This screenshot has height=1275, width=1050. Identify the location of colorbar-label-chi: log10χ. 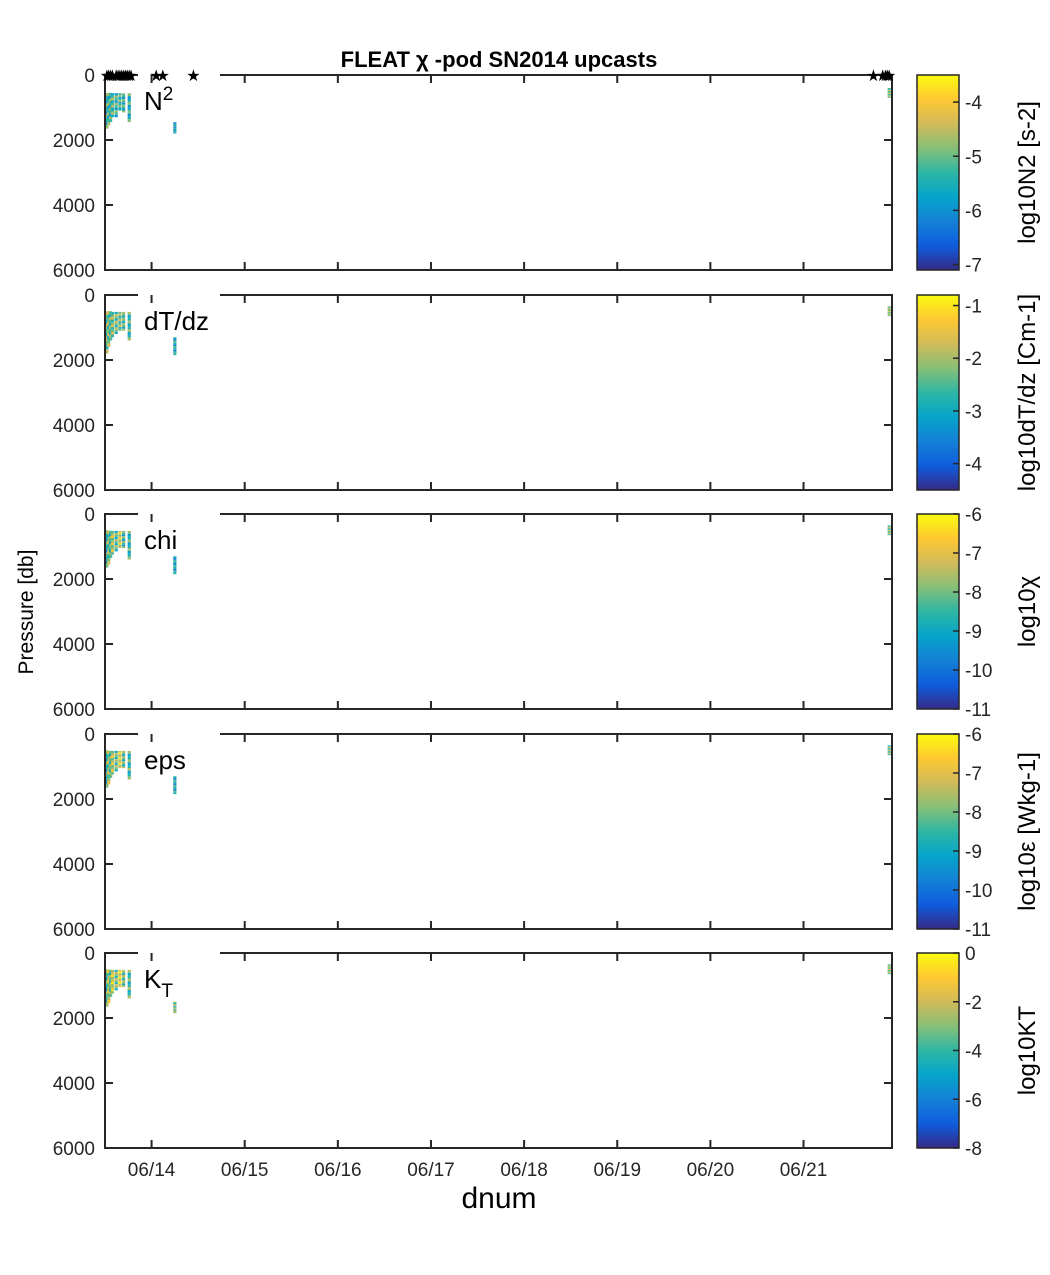
(1027, 611).